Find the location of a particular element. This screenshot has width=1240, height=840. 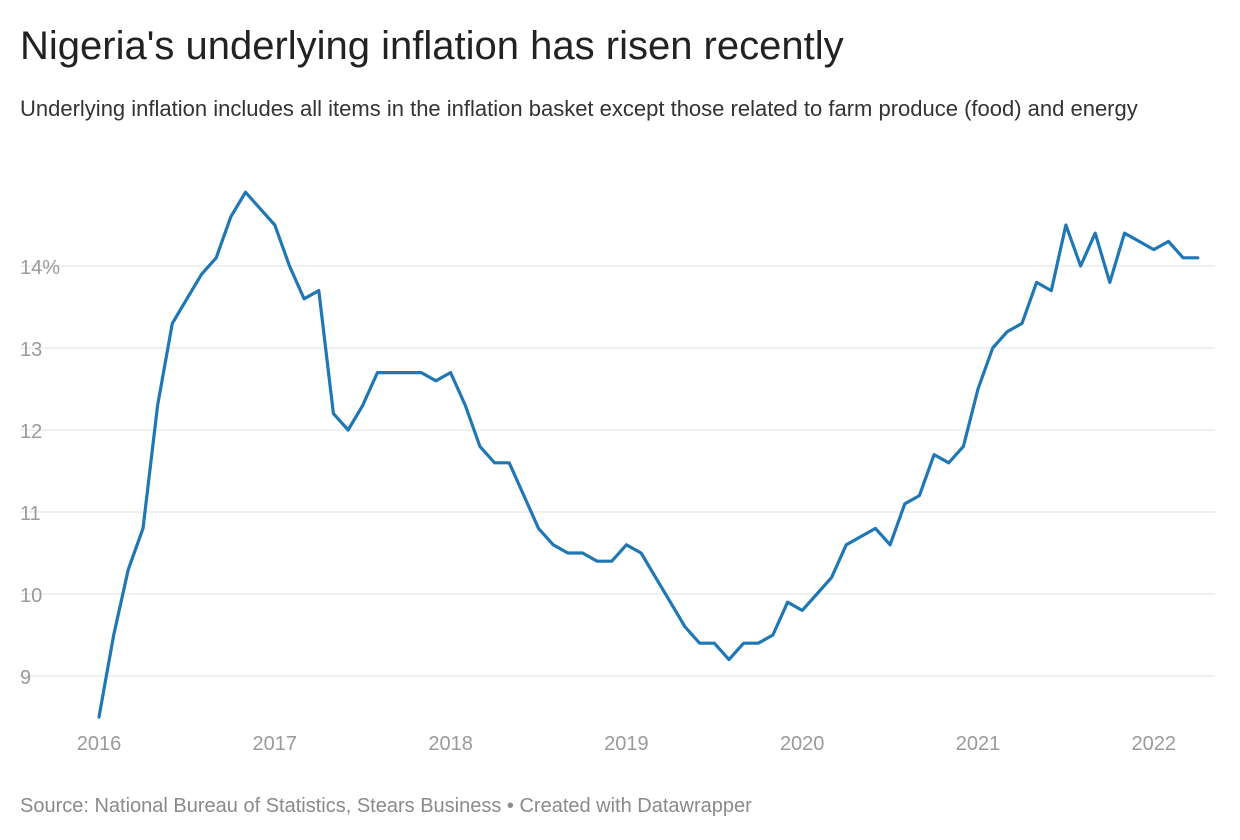

y-tick-label: 12 is located at coordinates (31, 432).